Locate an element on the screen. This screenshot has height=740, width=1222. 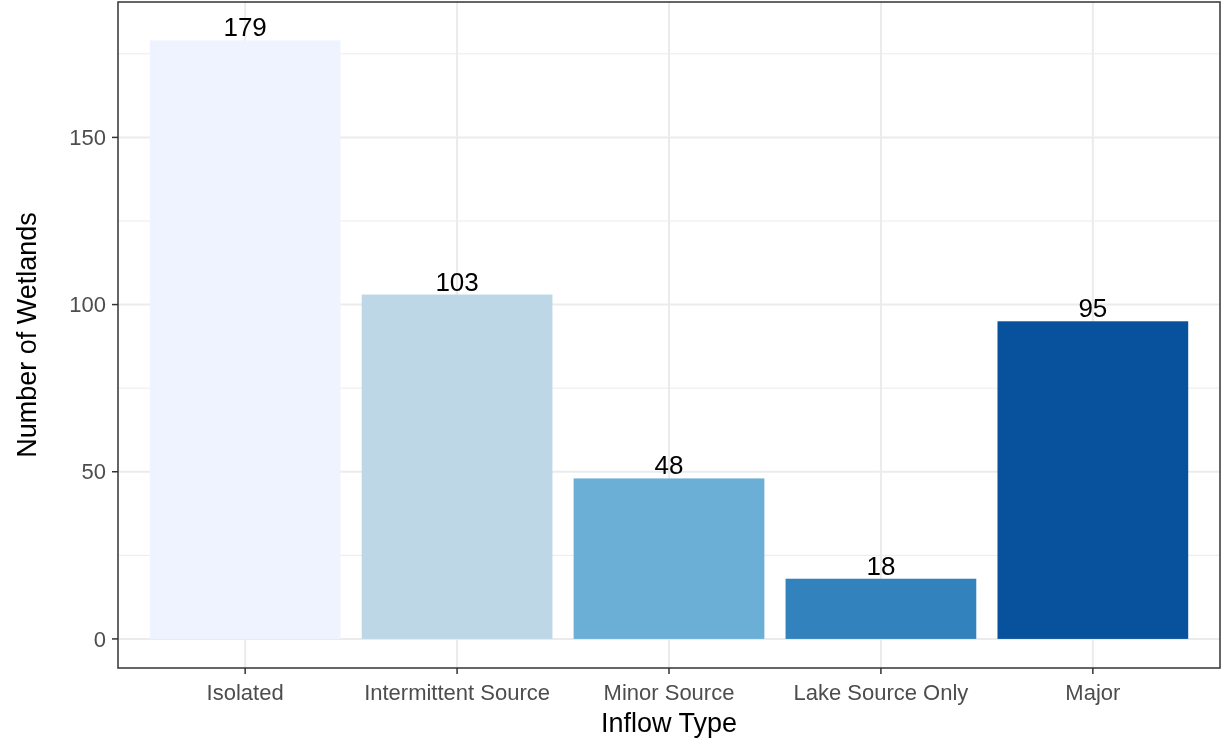
data-label: 18 is located at coordinates (881, 565).